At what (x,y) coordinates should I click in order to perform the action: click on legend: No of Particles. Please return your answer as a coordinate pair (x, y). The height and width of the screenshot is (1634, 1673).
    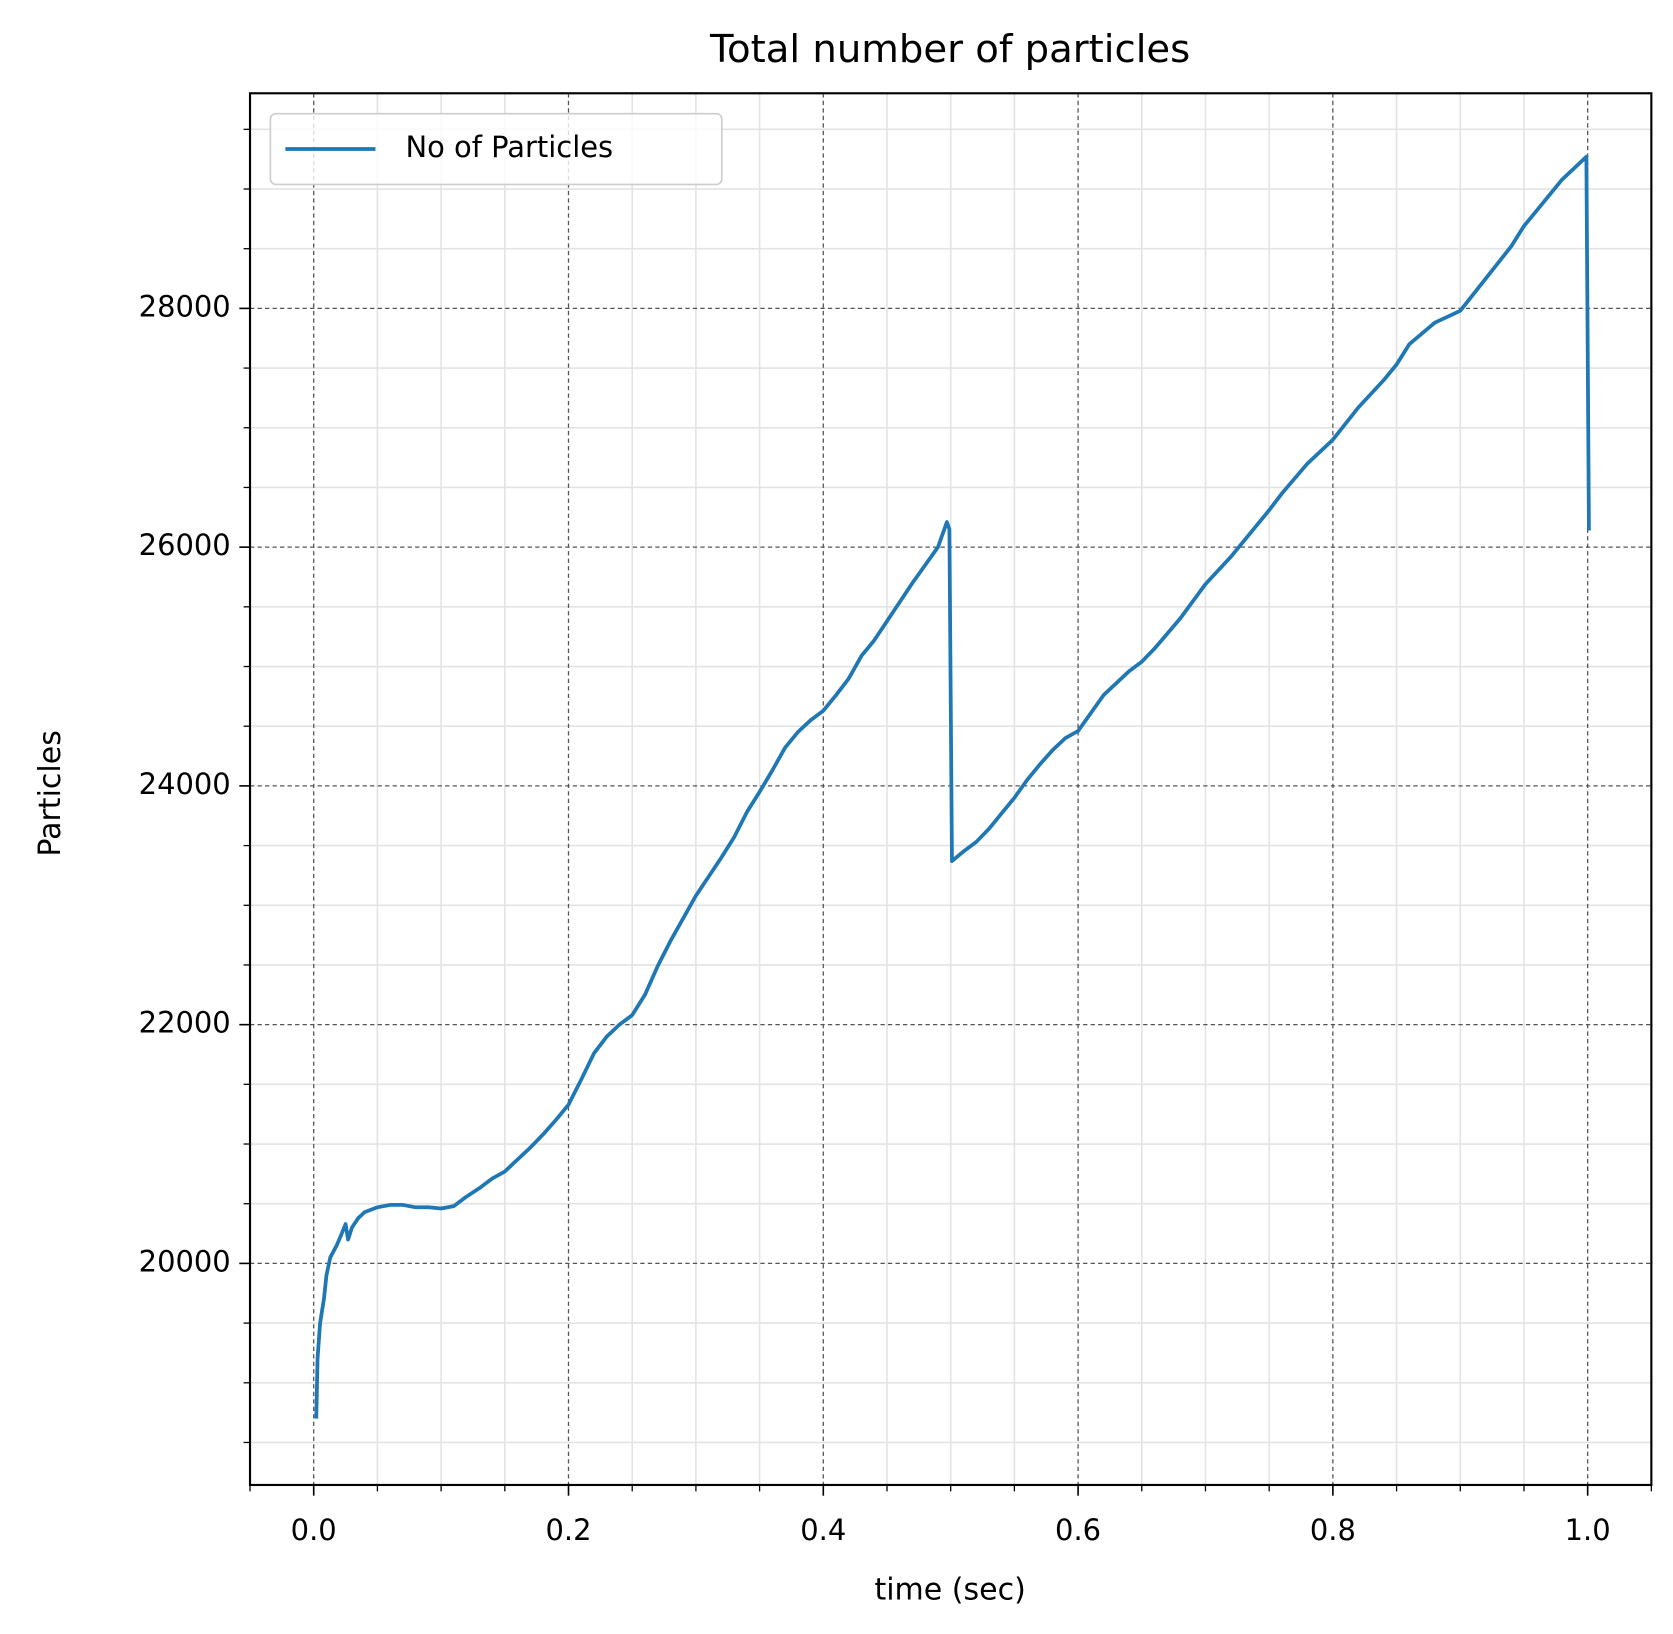
    Looking at the image, I should click on (496, 149).